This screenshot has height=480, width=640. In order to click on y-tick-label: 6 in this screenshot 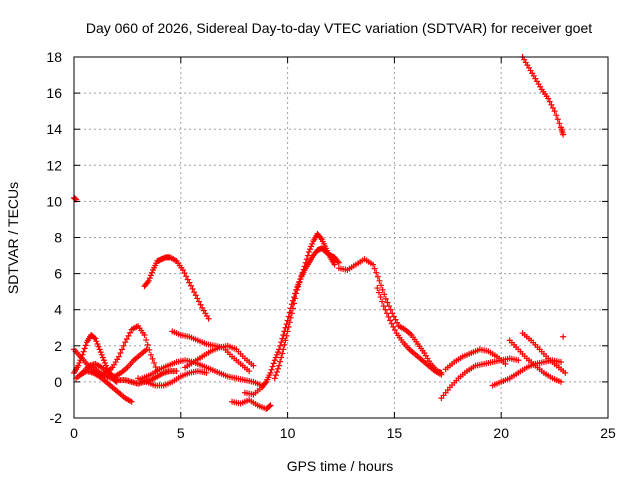, I will do `click(58, 274)`.